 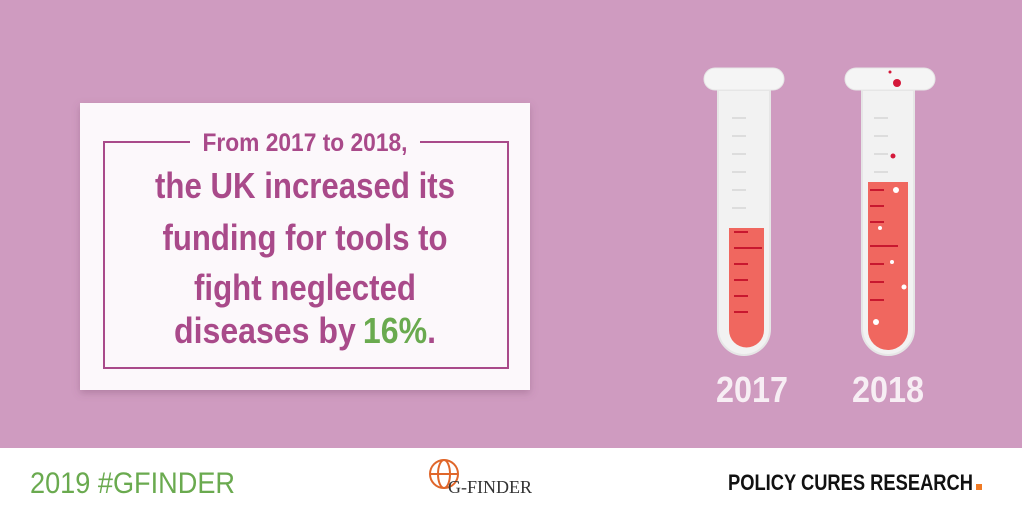 I want to click on tube-label: 2018, so click(x=888, y=389).